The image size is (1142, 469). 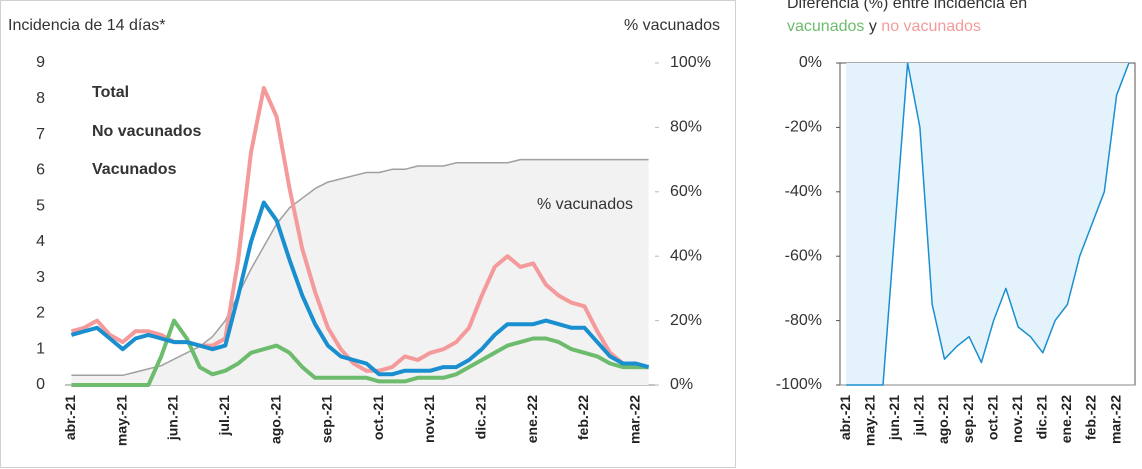 What do you see at coordinates (825, 26) in the screenshot?
I see `title-part: vacunados` at bounding box center [825, 26].